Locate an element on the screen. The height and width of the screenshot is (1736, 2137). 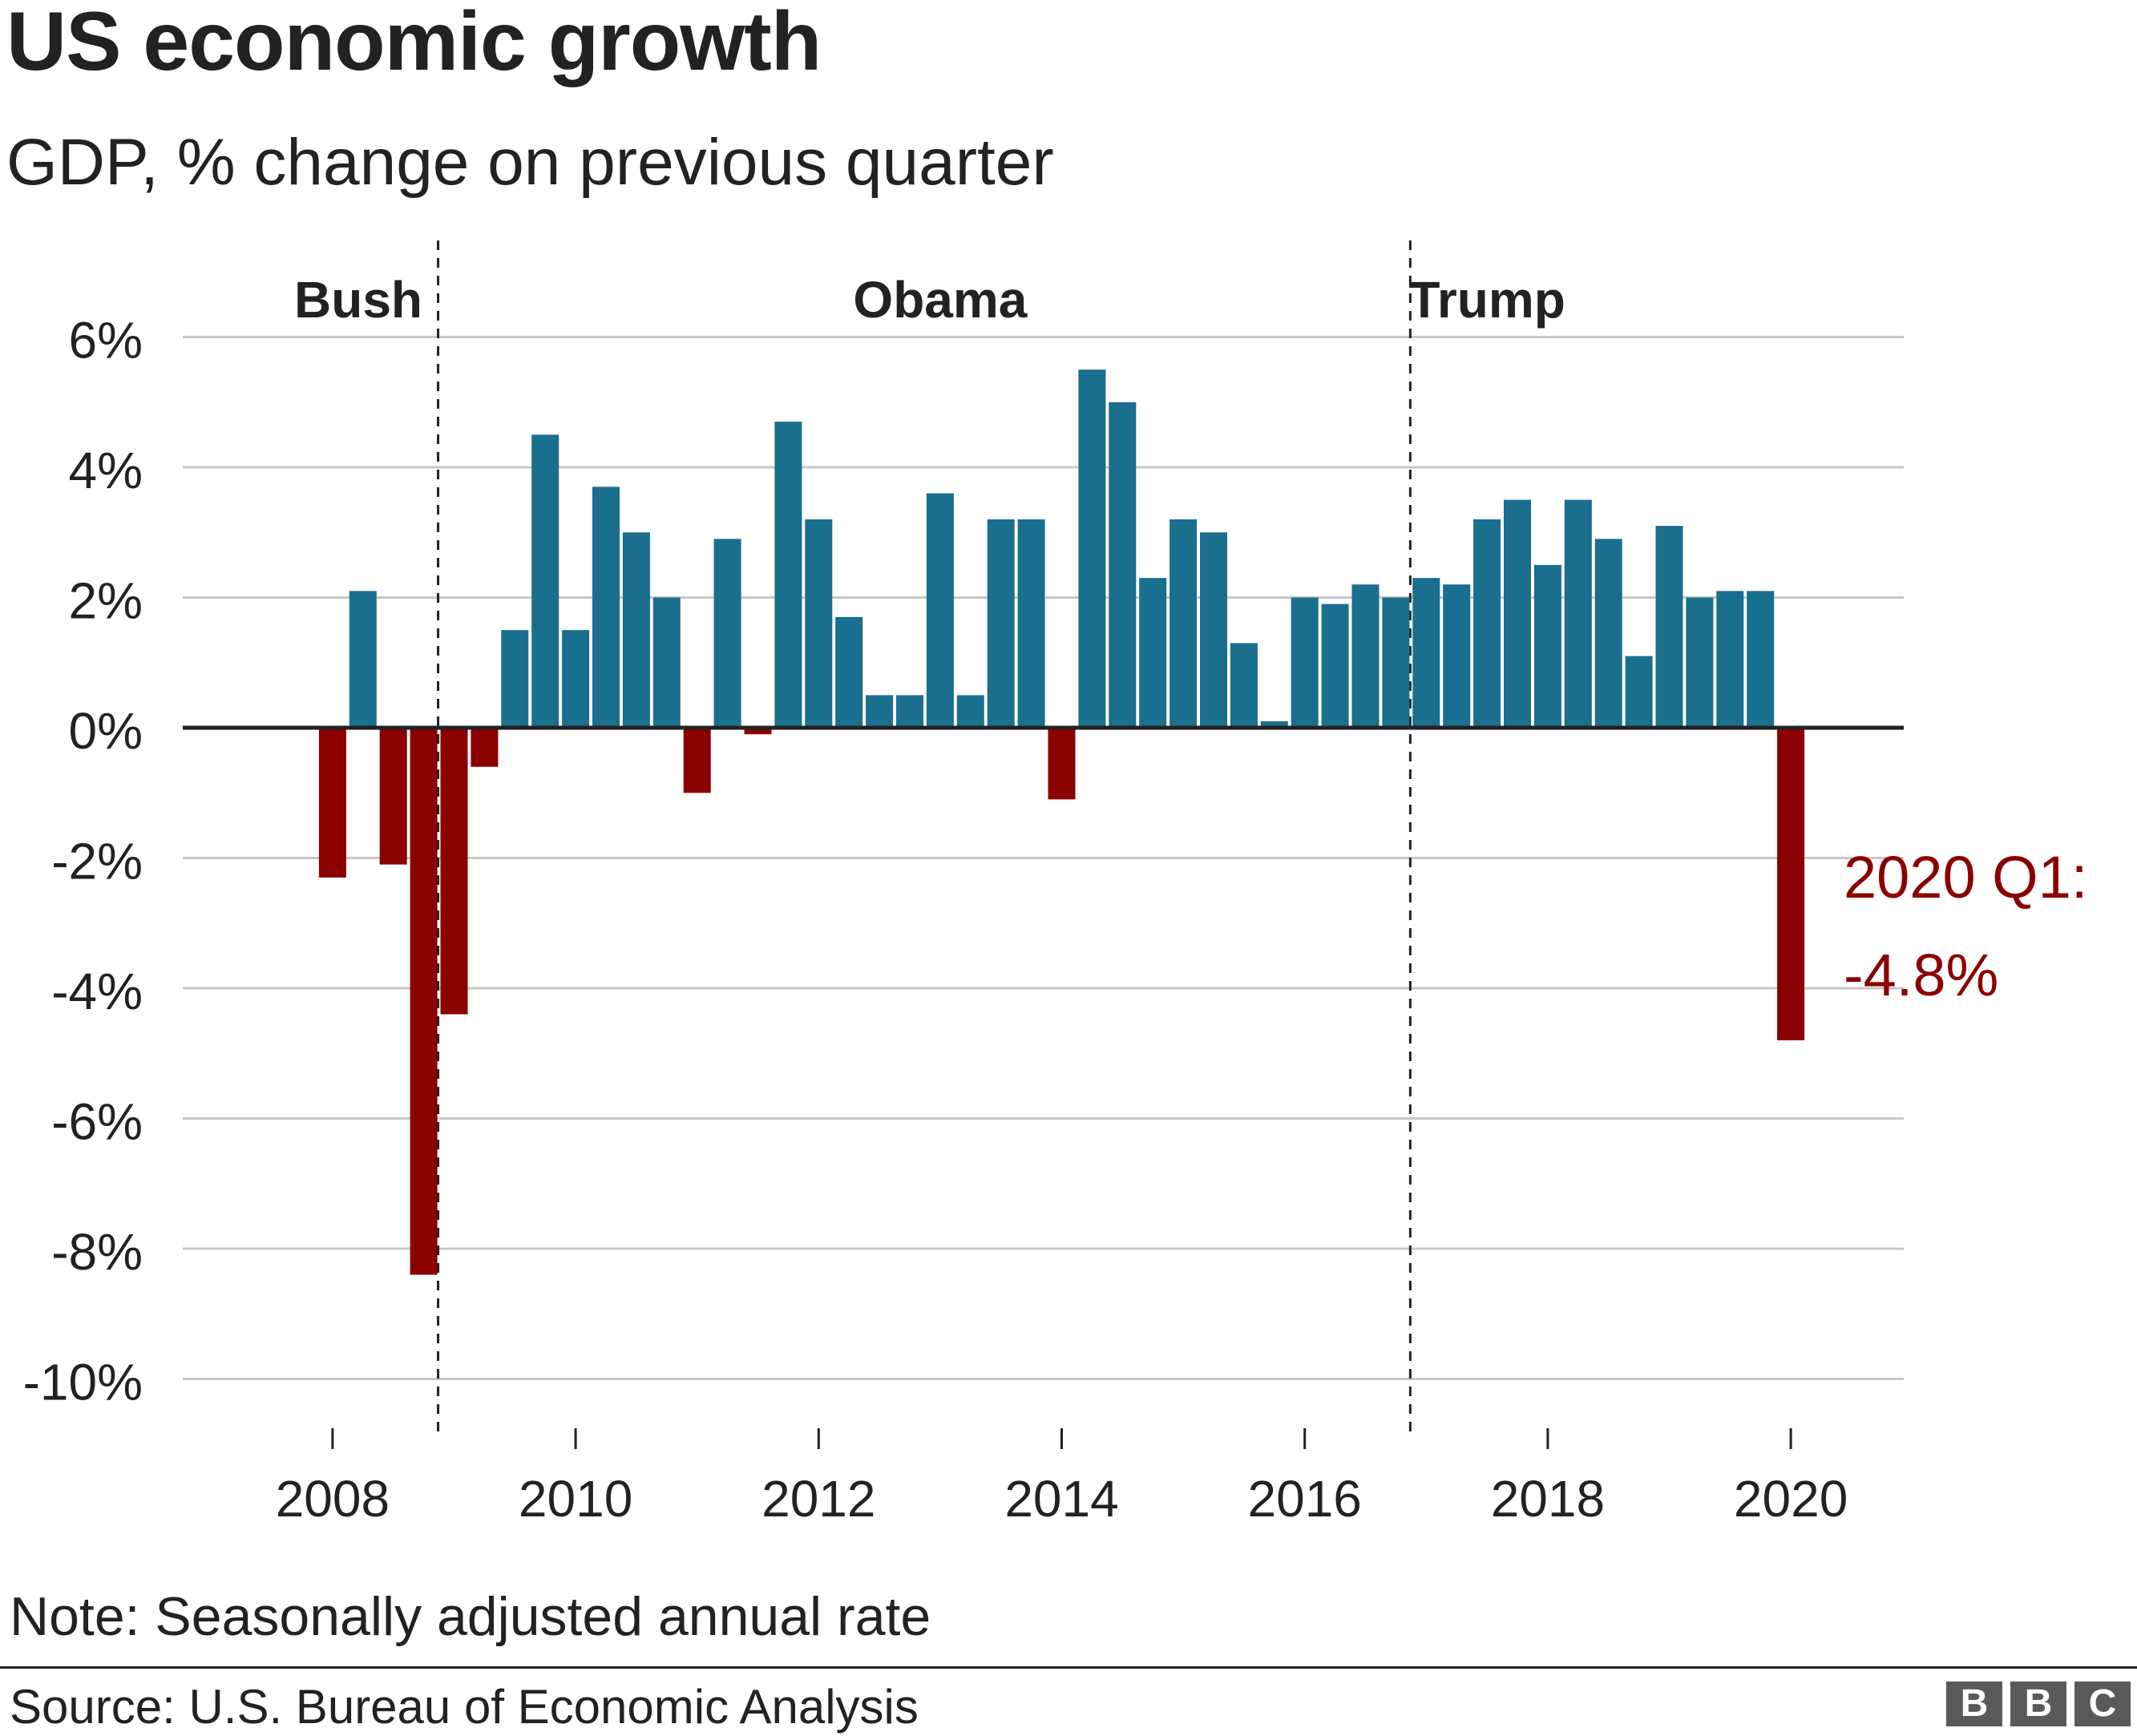
y-axis-labels: 6% 4% 2% 0% -2% -4% -6% -8% -10% is located at coordinates (83, 862).